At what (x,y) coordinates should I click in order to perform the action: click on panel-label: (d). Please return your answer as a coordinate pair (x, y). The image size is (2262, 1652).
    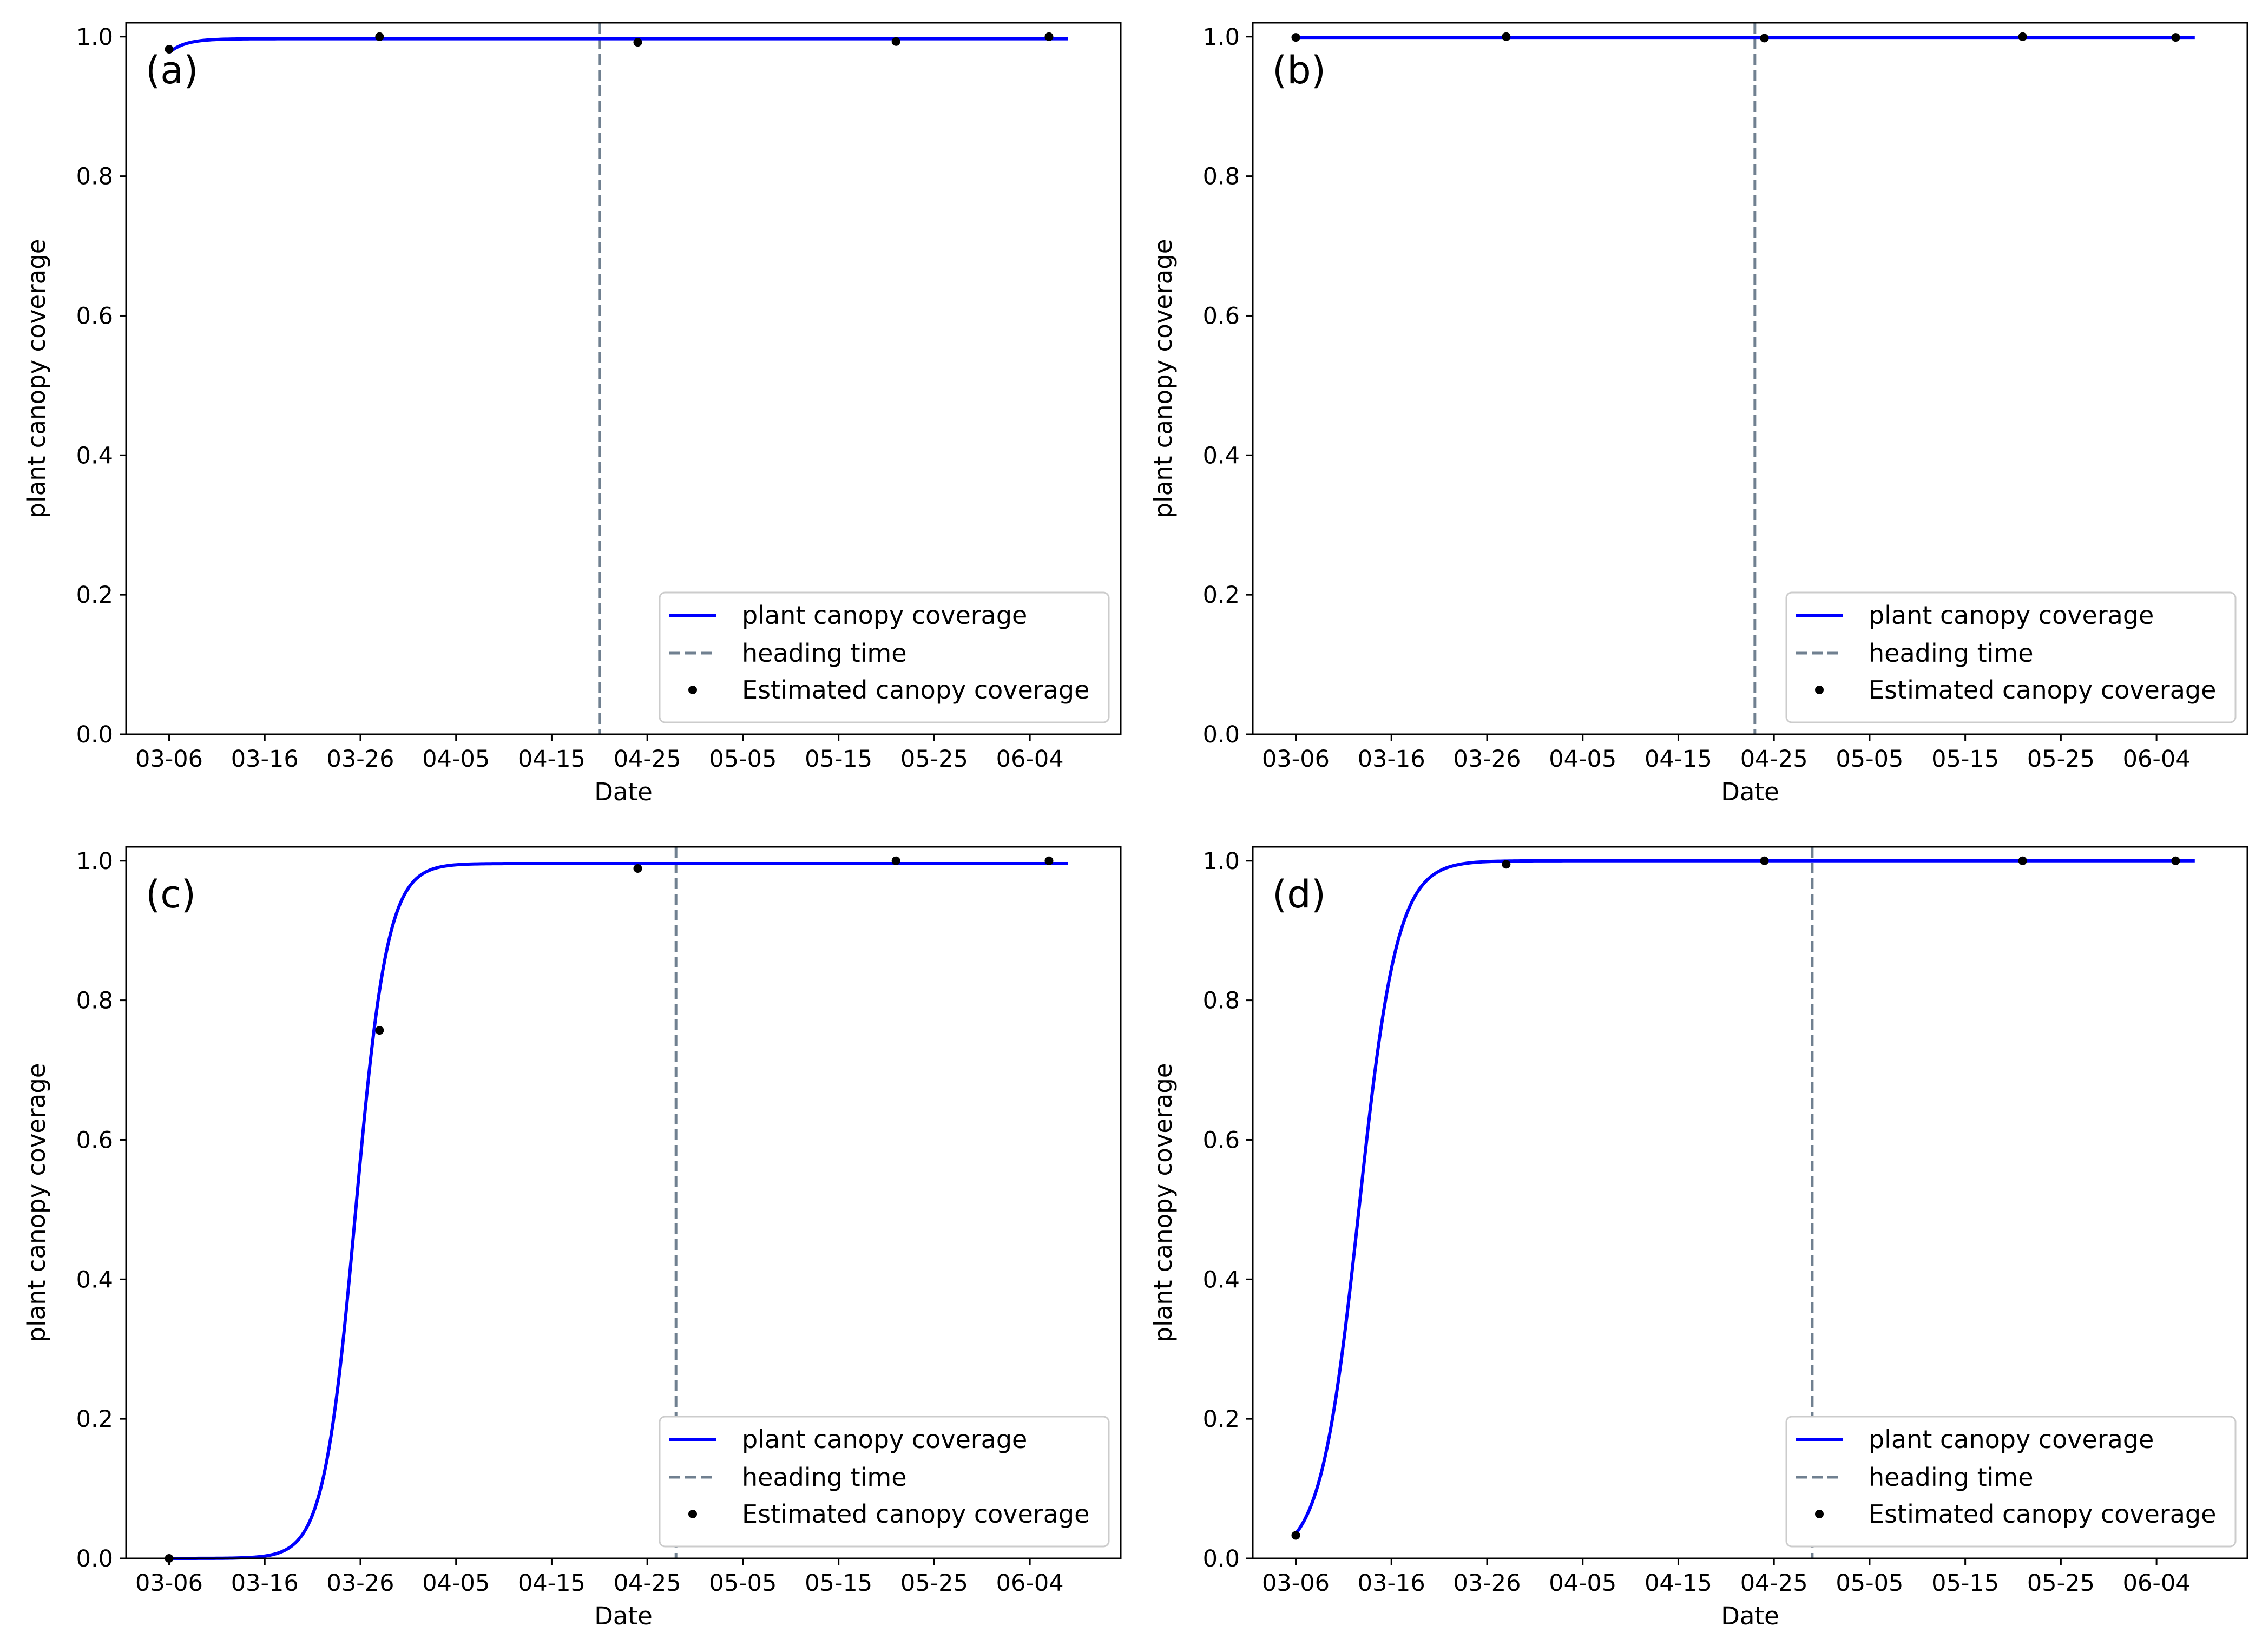
    Looking at the image, I should click on (1299, 894).